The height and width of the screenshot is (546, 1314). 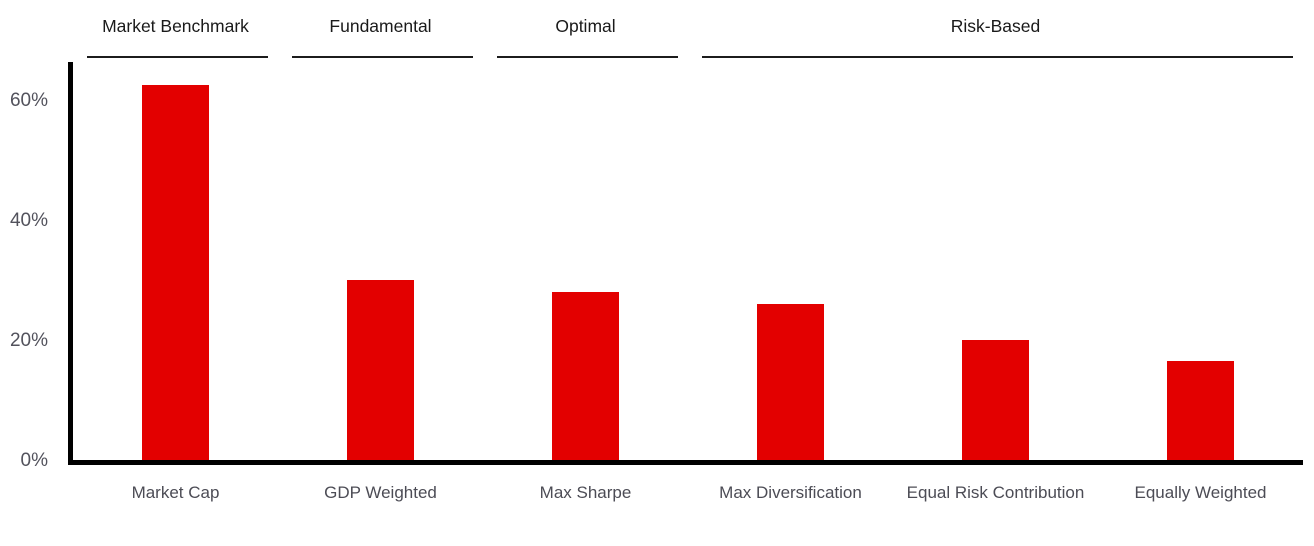 I want to click on x-label-max-sharpe: Max Sharpe, so click(x=585, y=492).